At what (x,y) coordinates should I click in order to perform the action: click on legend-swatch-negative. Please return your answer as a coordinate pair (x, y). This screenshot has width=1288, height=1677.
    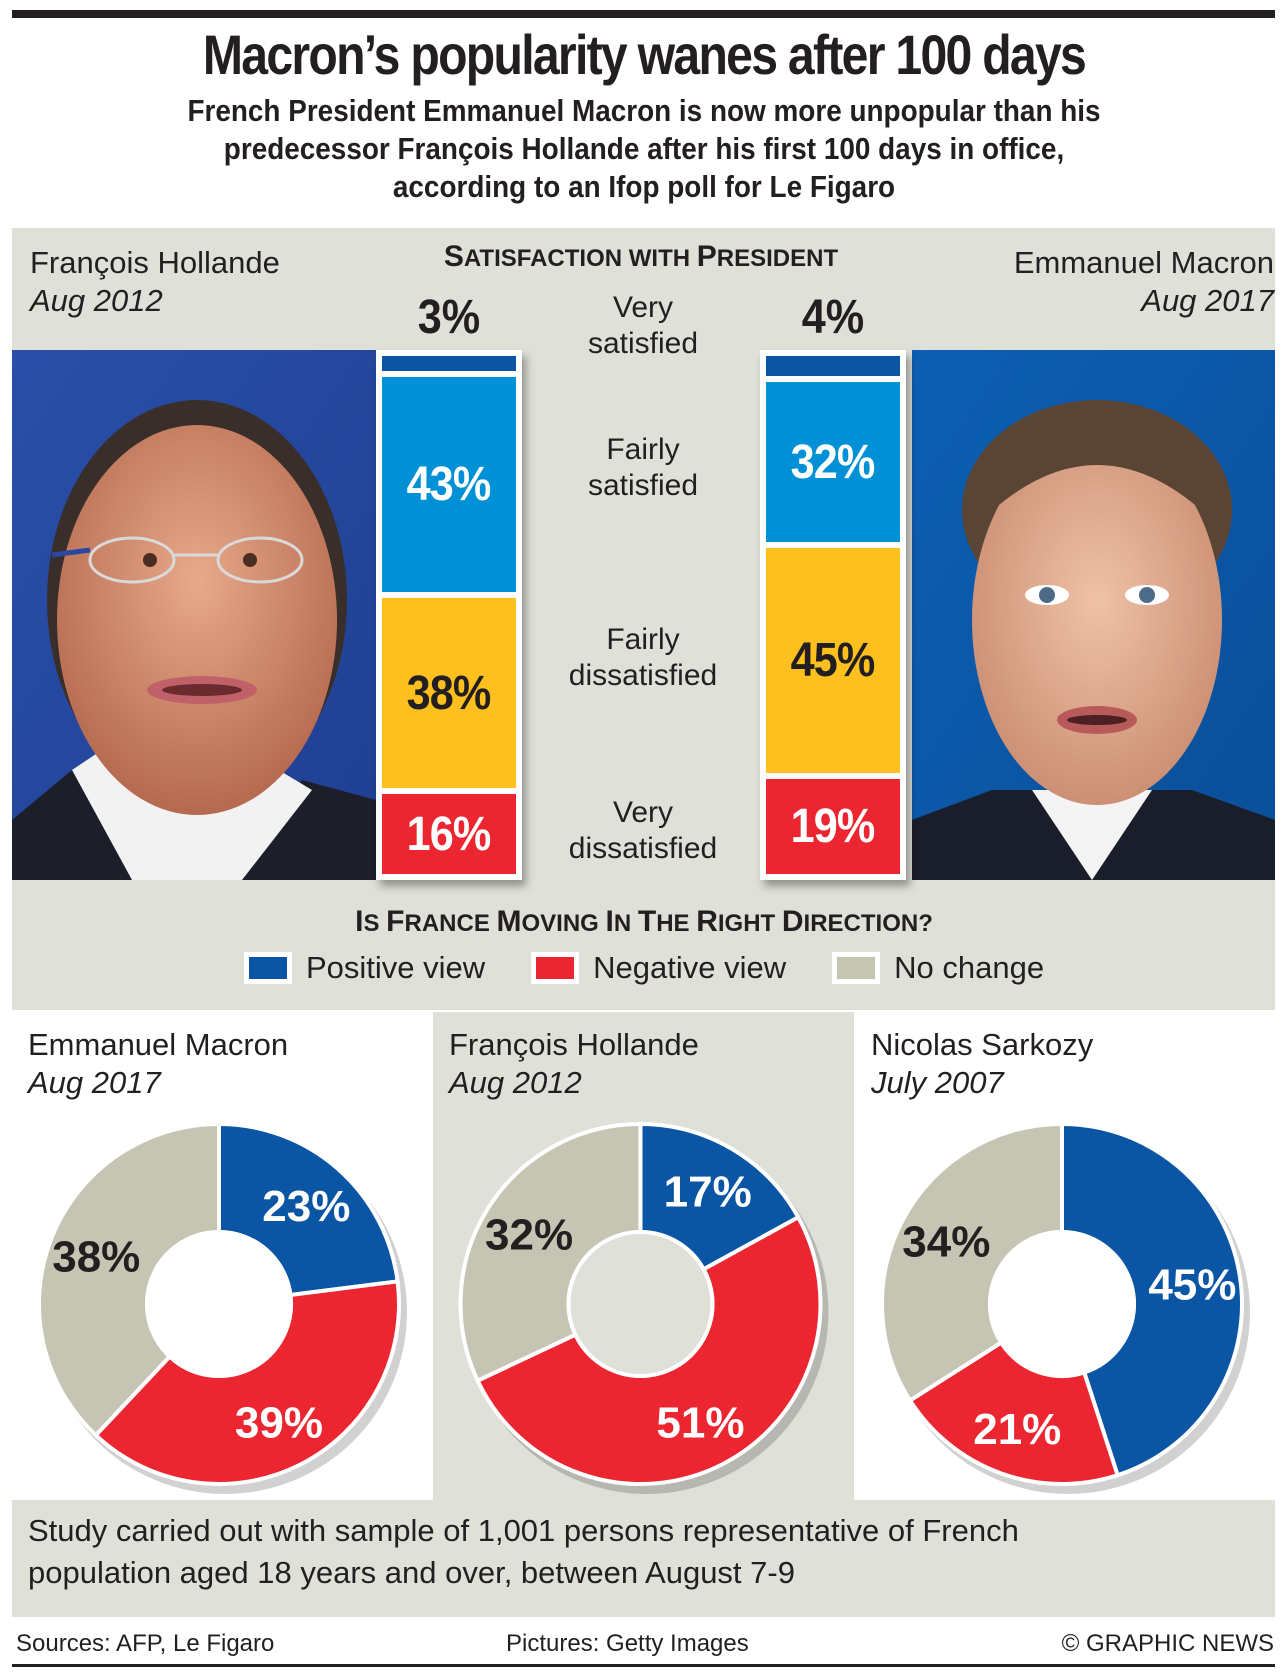
    Looking at the image, I should click on (555, 968).